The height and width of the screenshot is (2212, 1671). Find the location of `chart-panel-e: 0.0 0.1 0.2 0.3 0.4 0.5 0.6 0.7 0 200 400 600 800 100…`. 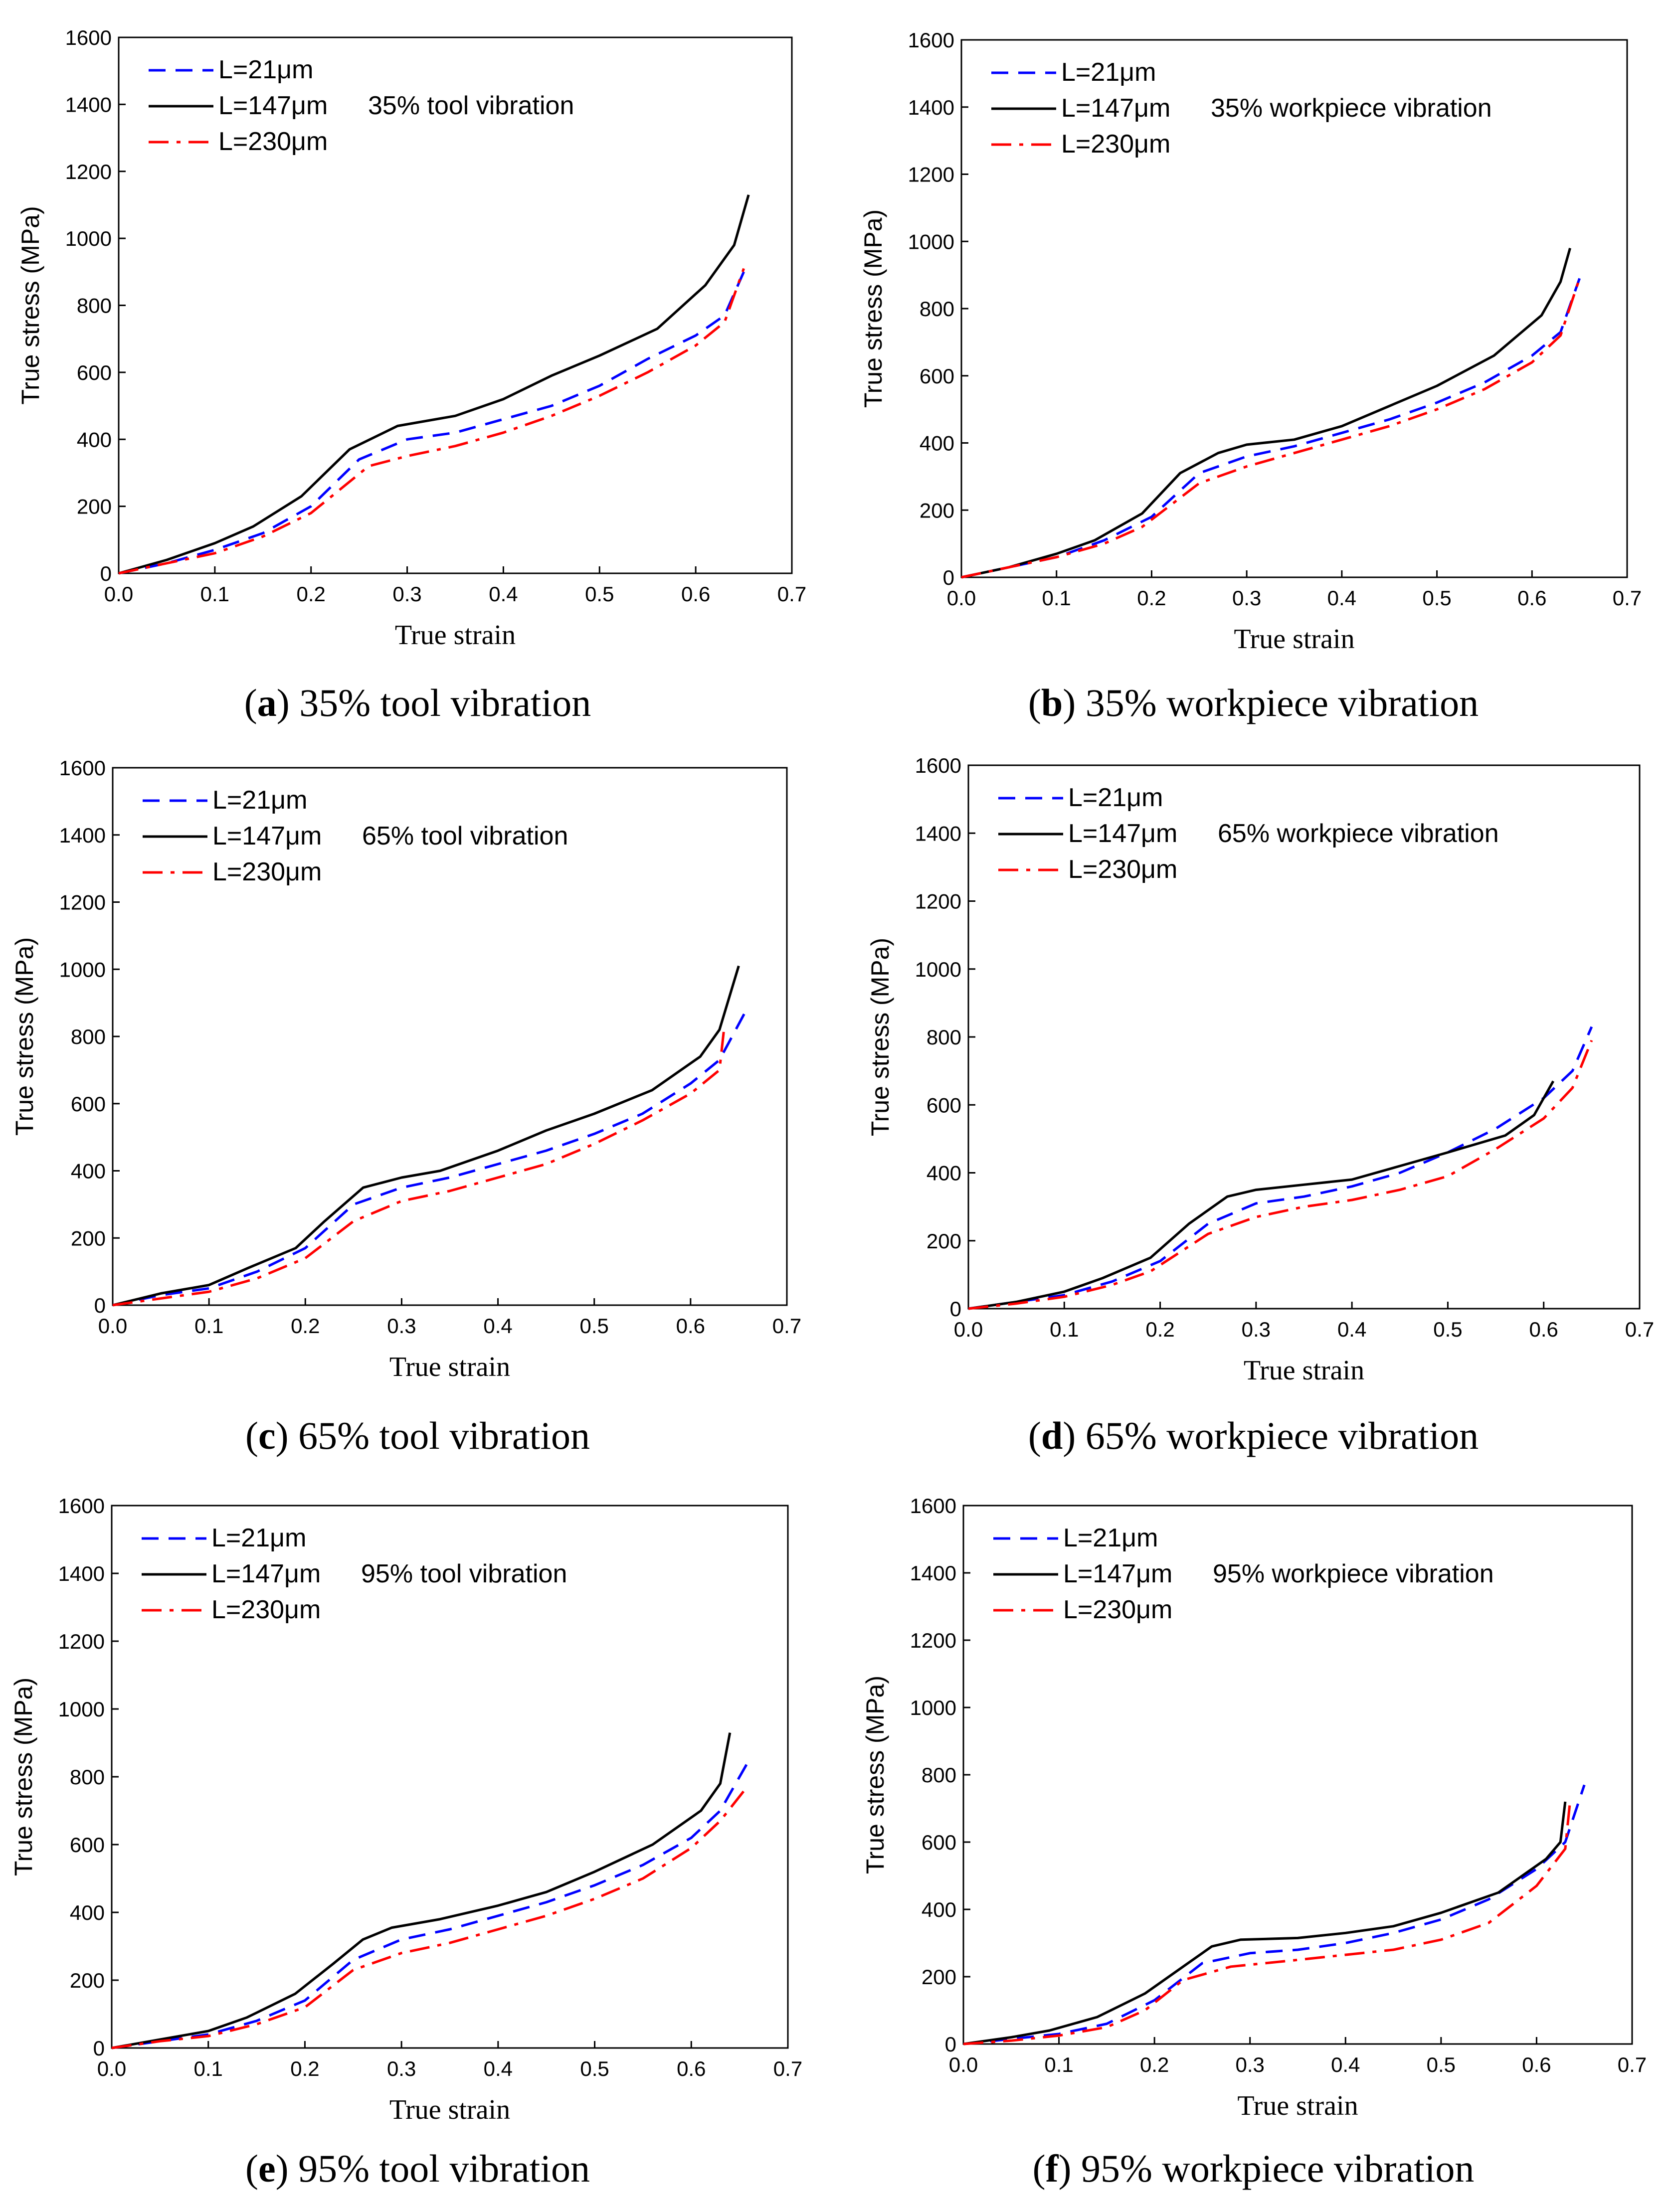

chart-panel-e: 0.0 0.1 0.2 0.3 0.4 0.5 0.6 0.7 0 200 400 600 800 100… is located at coordinates (406, 1809).